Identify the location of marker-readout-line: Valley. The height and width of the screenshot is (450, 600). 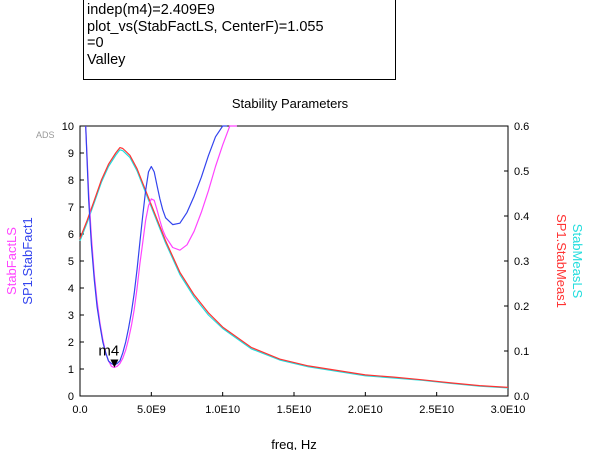
(106, 59).